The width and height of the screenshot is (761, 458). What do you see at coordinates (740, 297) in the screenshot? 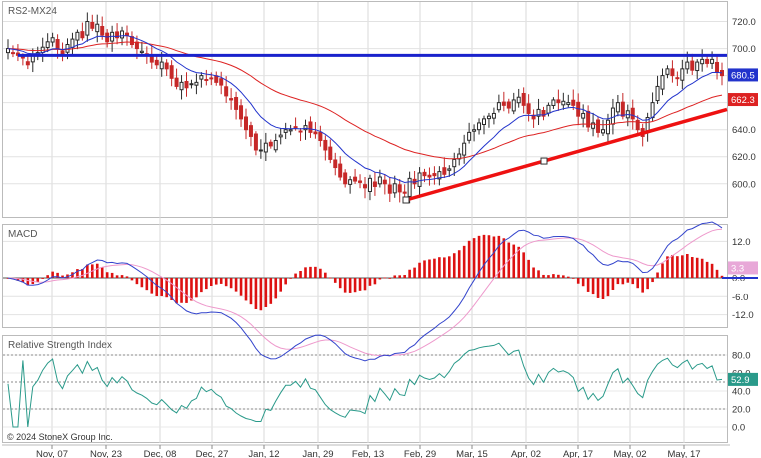
I see `macd-tick-label: -6.0` at bounding box center [740, 297].